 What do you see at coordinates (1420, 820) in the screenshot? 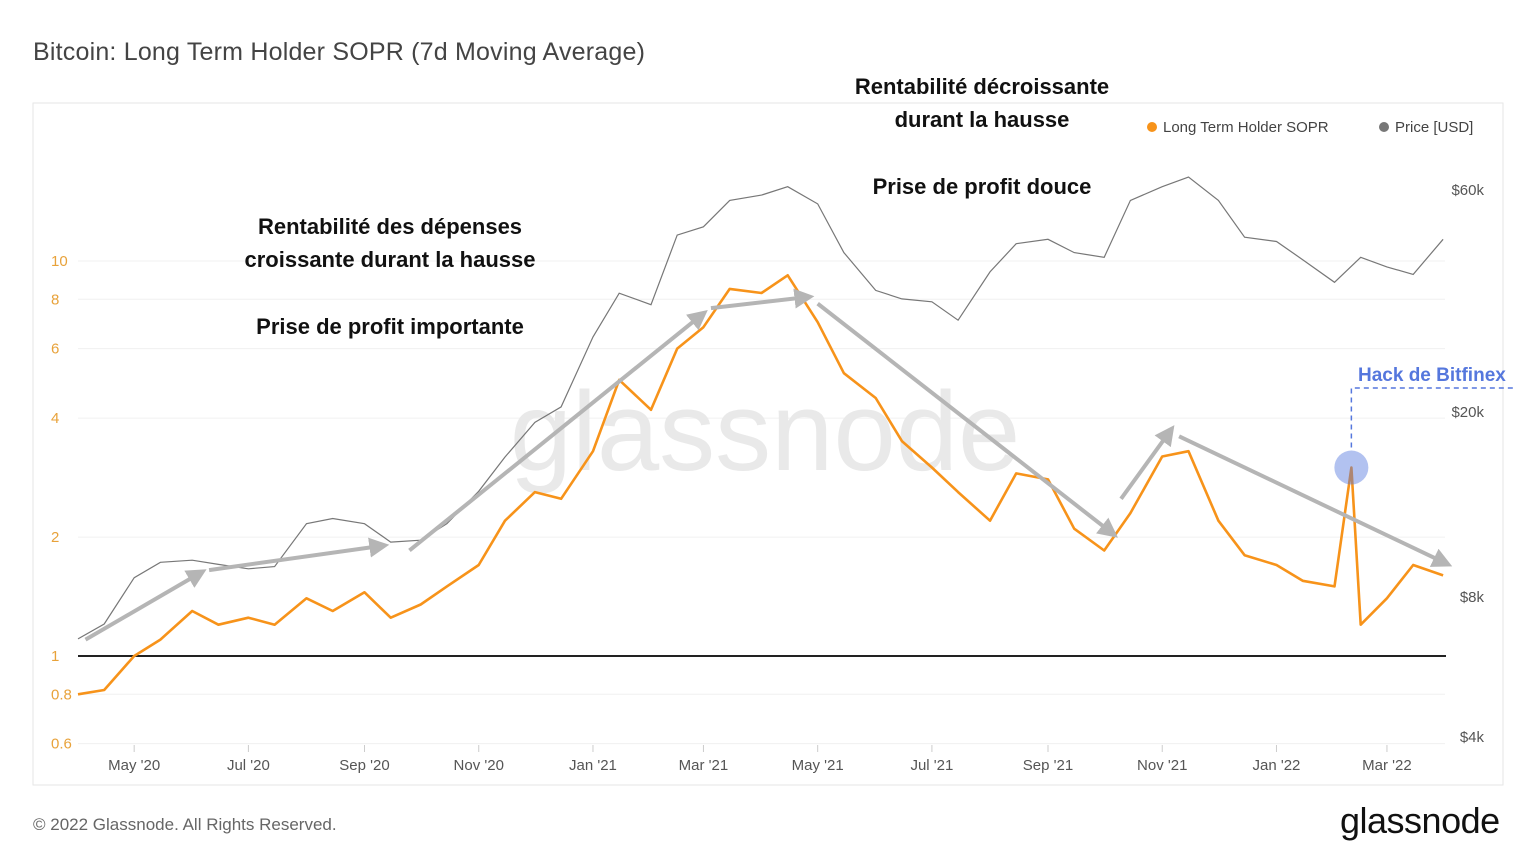
I see `footer-logo: glassnode` at bounding box center [1420, 820].